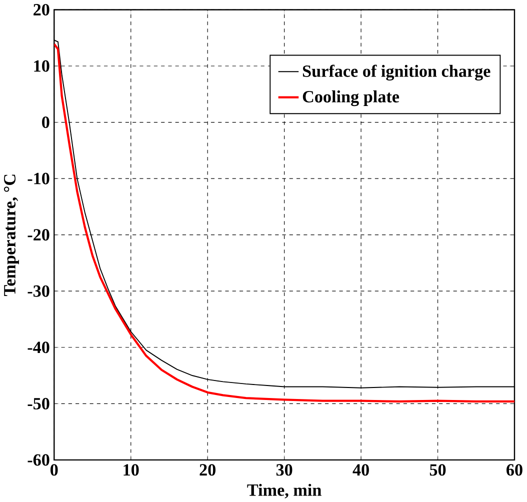 This screenshot has width=527, height=502. I want to click on y-tick-label: -20, so click(39, 234).